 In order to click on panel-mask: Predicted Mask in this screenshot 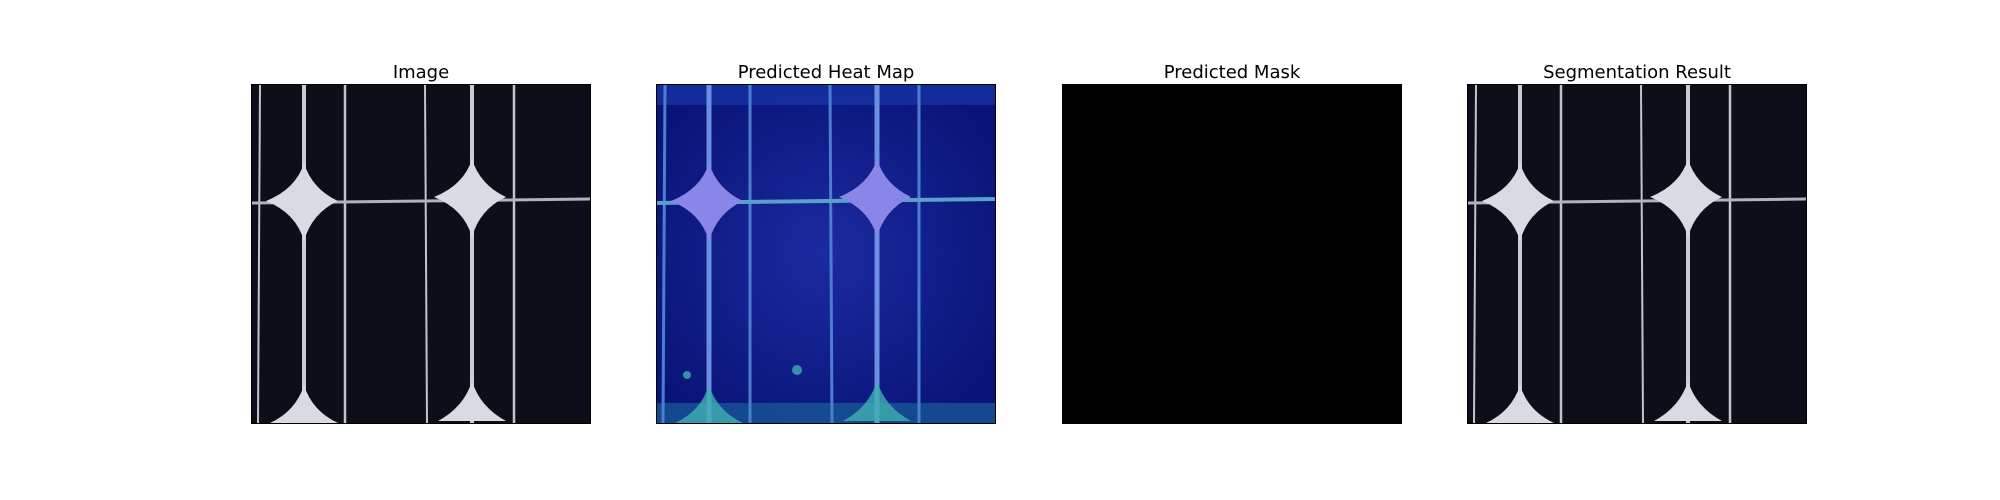, I will do `click(1232, 242)`.